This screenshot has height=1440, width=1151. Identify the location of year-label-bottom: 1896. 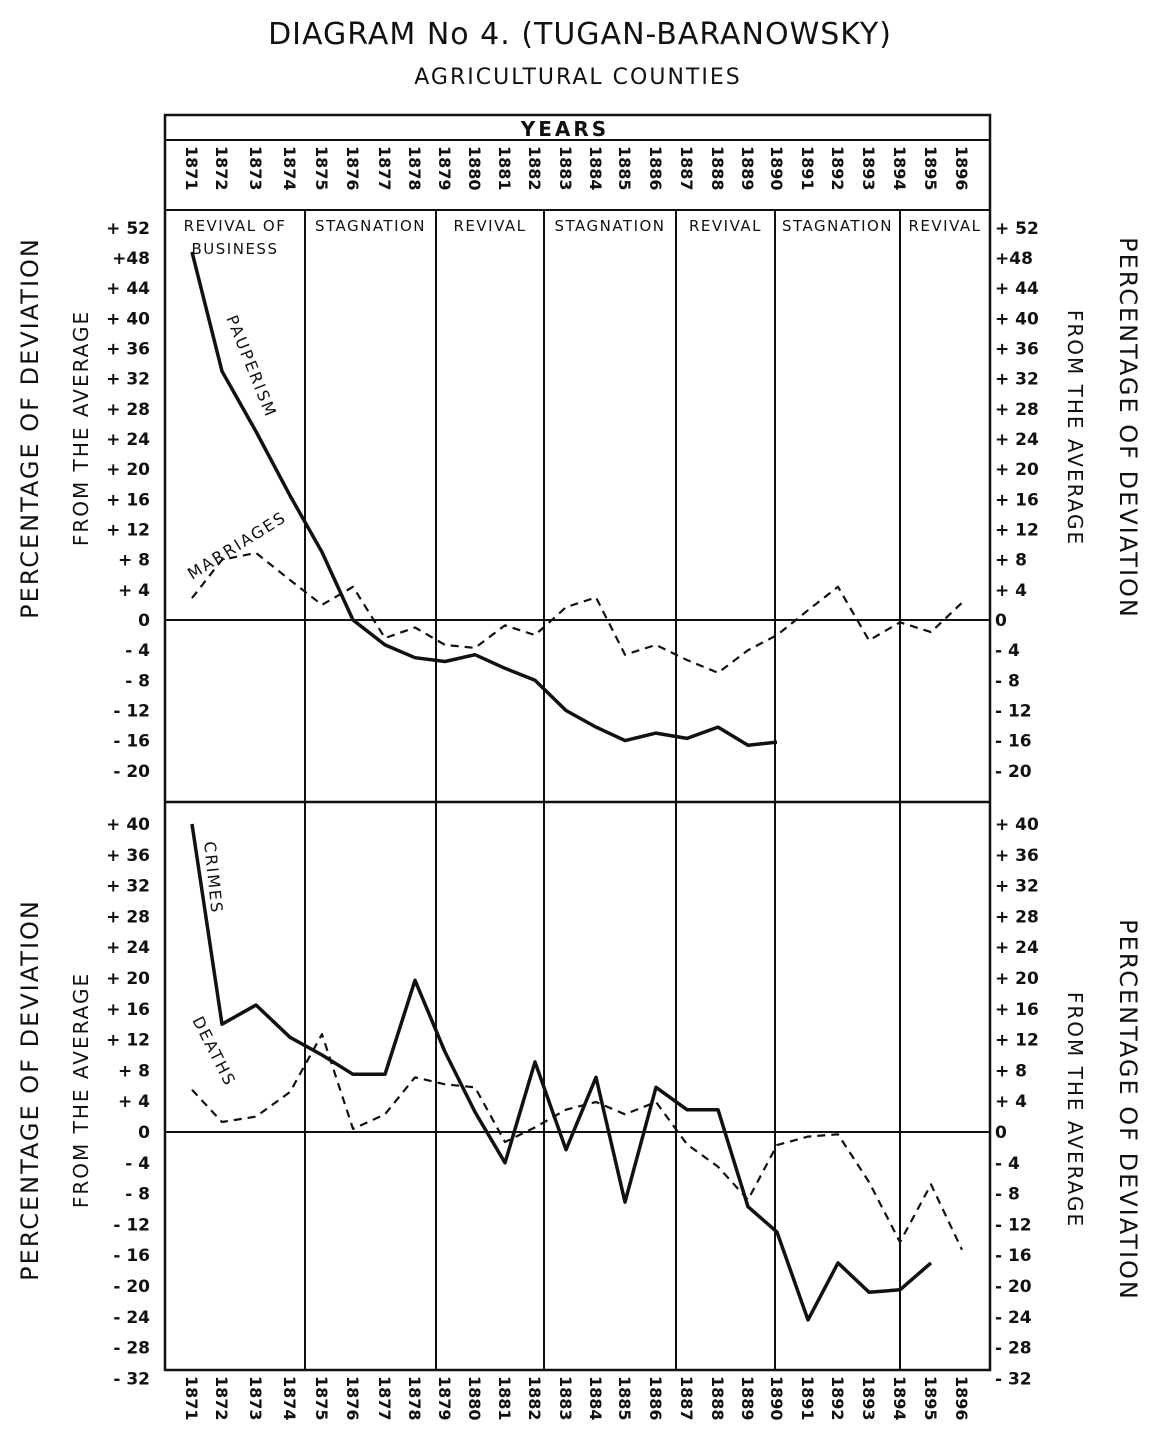
(961, 1398).